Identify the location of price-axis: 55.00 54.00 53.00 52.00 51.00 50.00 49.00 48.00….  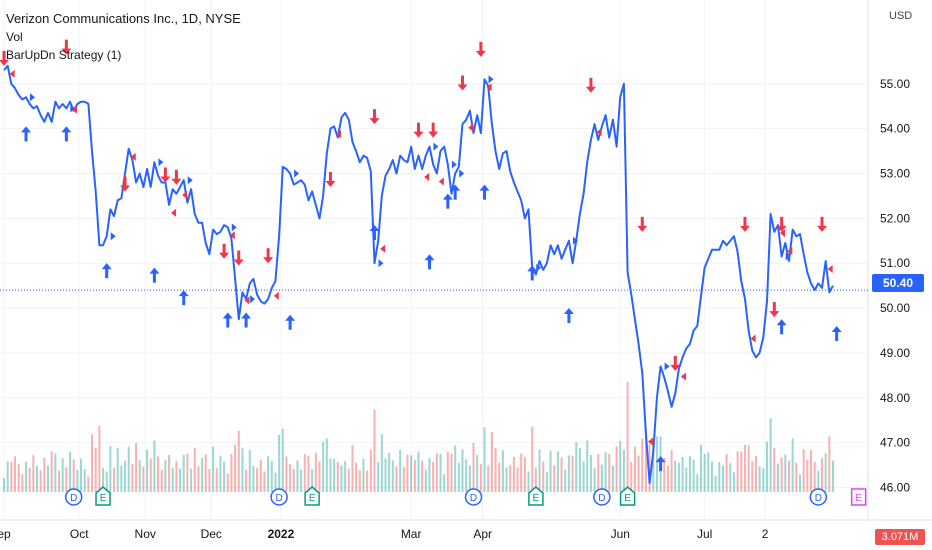
(895, 286).